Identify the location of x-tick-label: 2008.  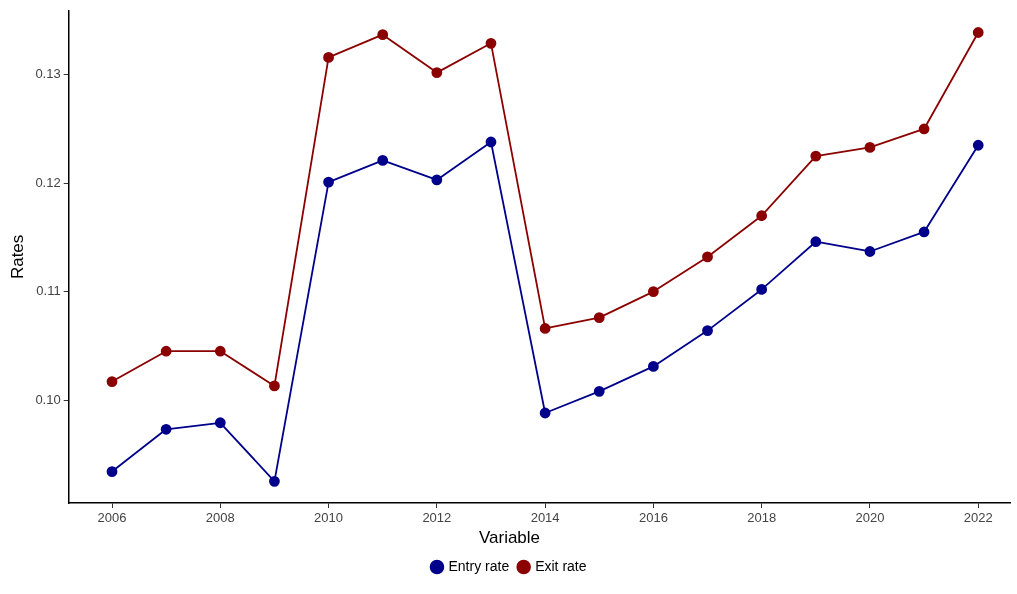
(220, 518).